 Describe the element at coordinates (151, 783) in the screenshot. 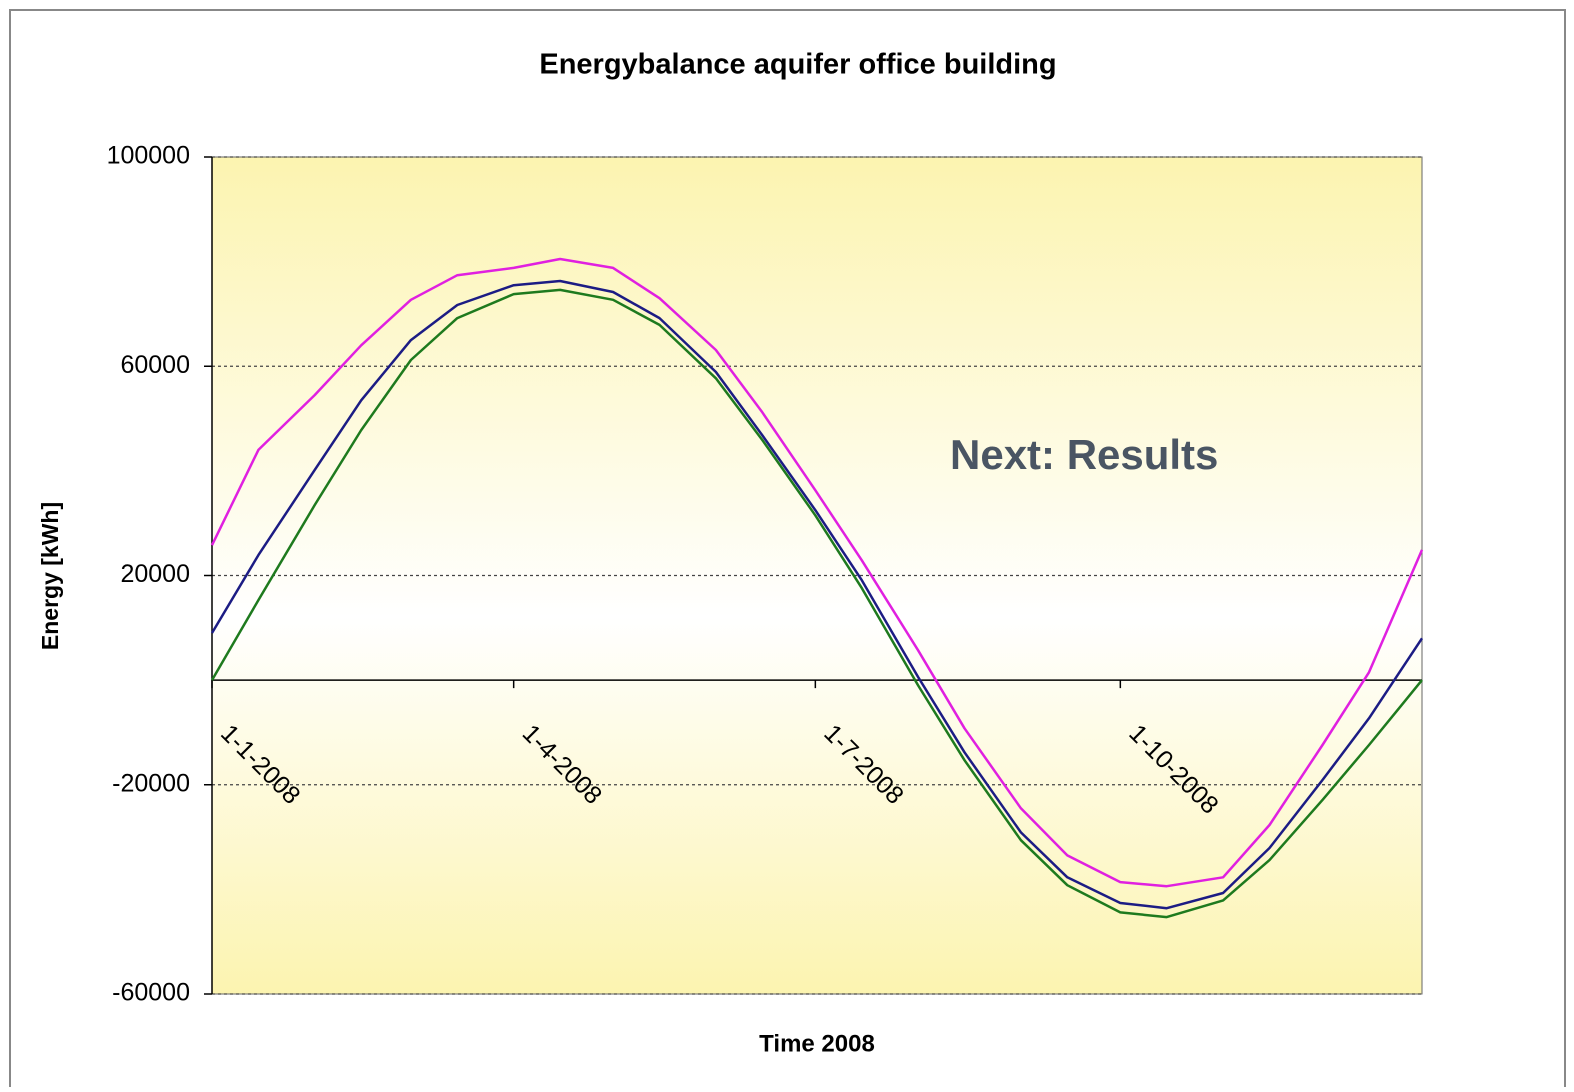

I see `y-tick-label: -20000` at that location.